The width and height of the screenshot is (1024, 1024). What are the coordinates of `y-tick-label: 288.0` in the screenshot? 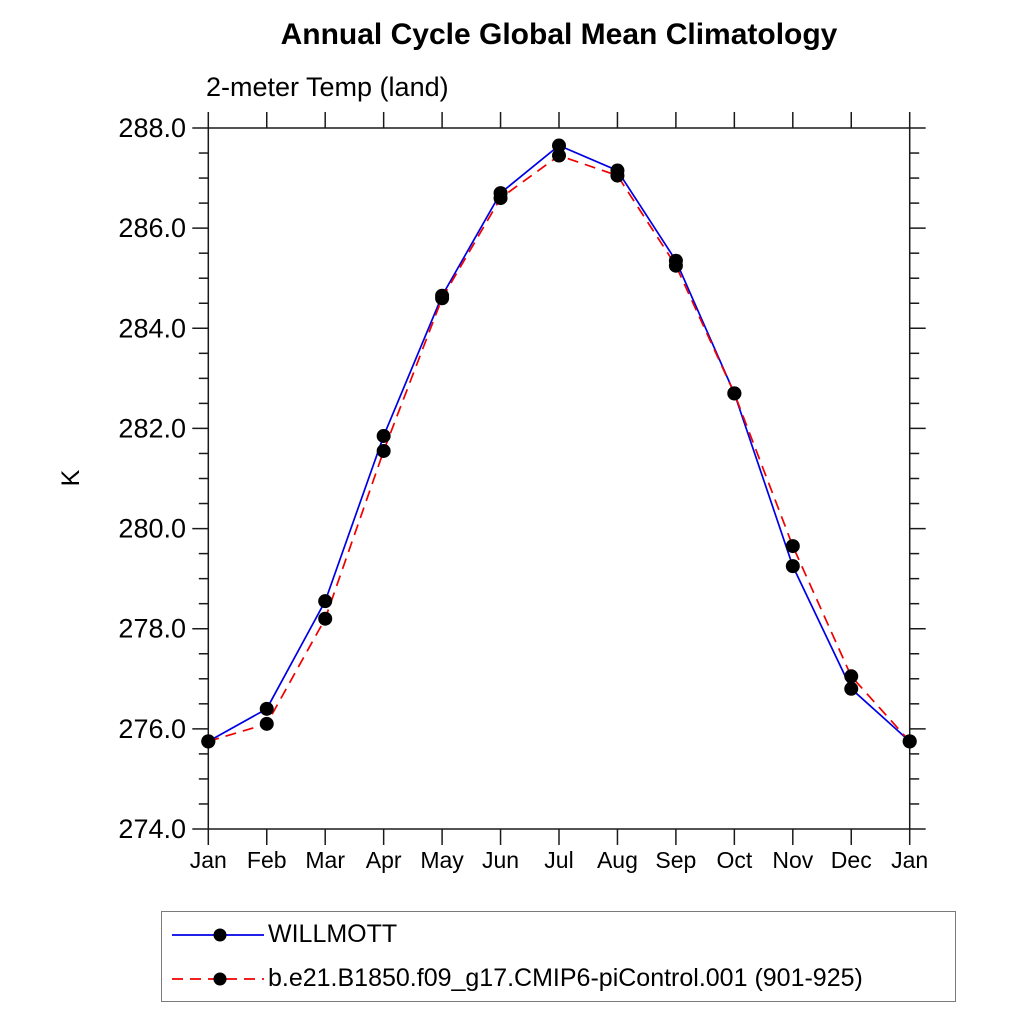 It's located at (152, 128).